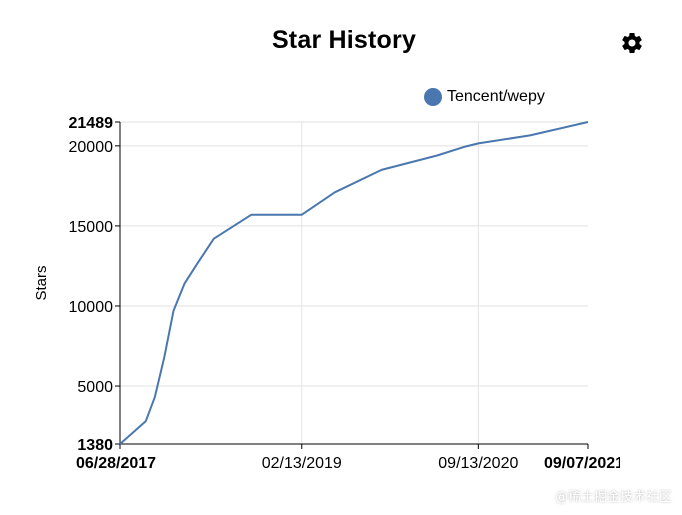 The height and width of the screenshot is (515, 682). I want to click on legend-label: Tencent/wepy, so click(496, 96).